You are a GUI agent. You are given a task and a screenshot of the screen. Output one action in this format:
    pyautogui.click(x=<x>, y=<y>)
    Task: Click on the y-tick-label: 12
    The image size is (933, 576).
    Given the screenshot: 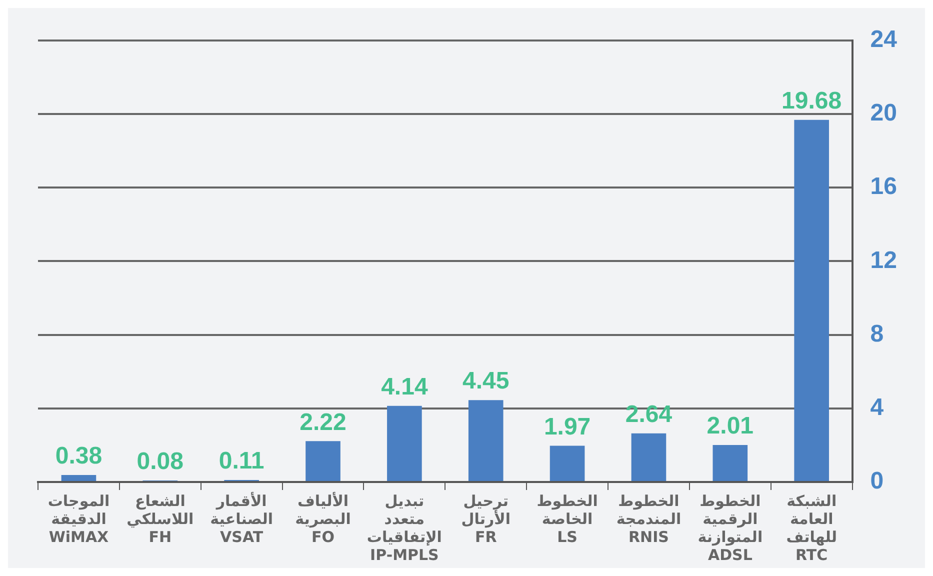 What is the action you would take?
    pyautogui.click(x=884, y=260)
    